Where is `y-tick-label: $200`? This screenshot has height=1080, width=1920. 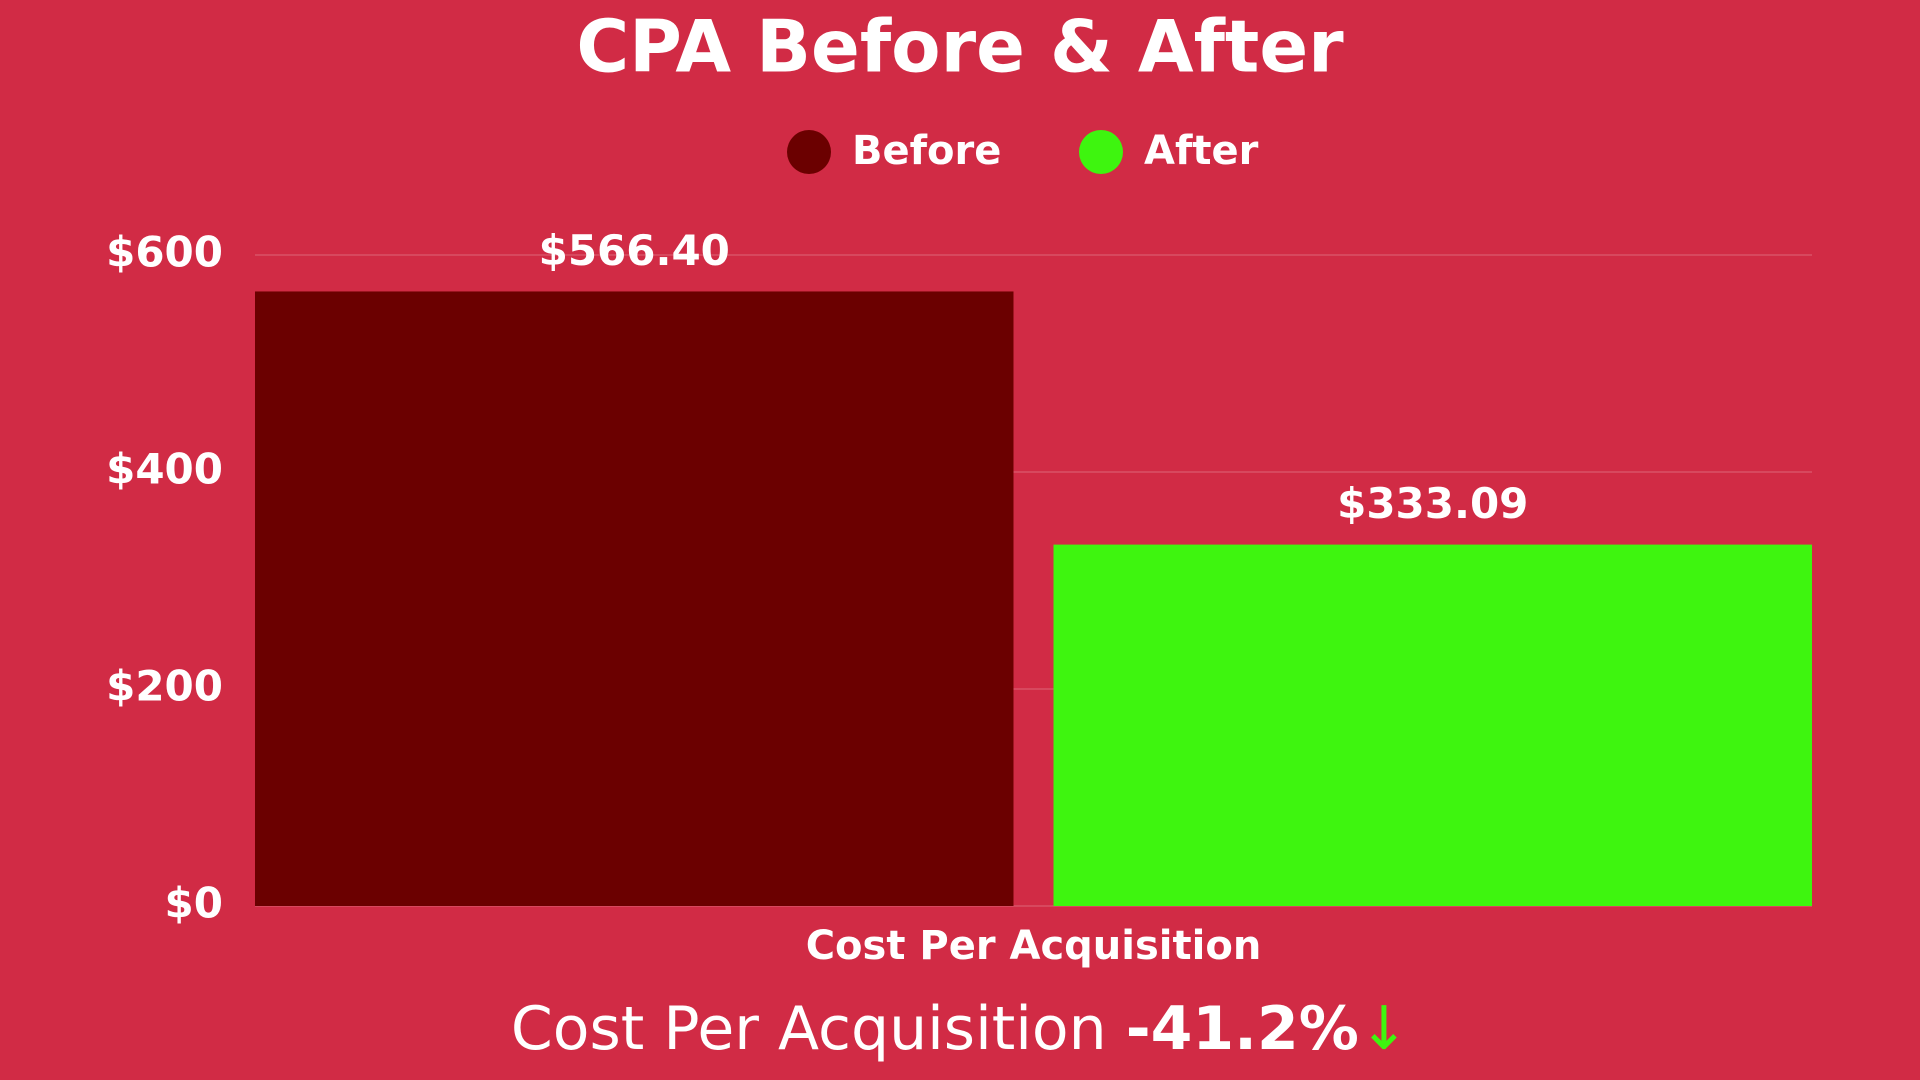 y-tick-label: $200 is located at coordinates (164, 686).